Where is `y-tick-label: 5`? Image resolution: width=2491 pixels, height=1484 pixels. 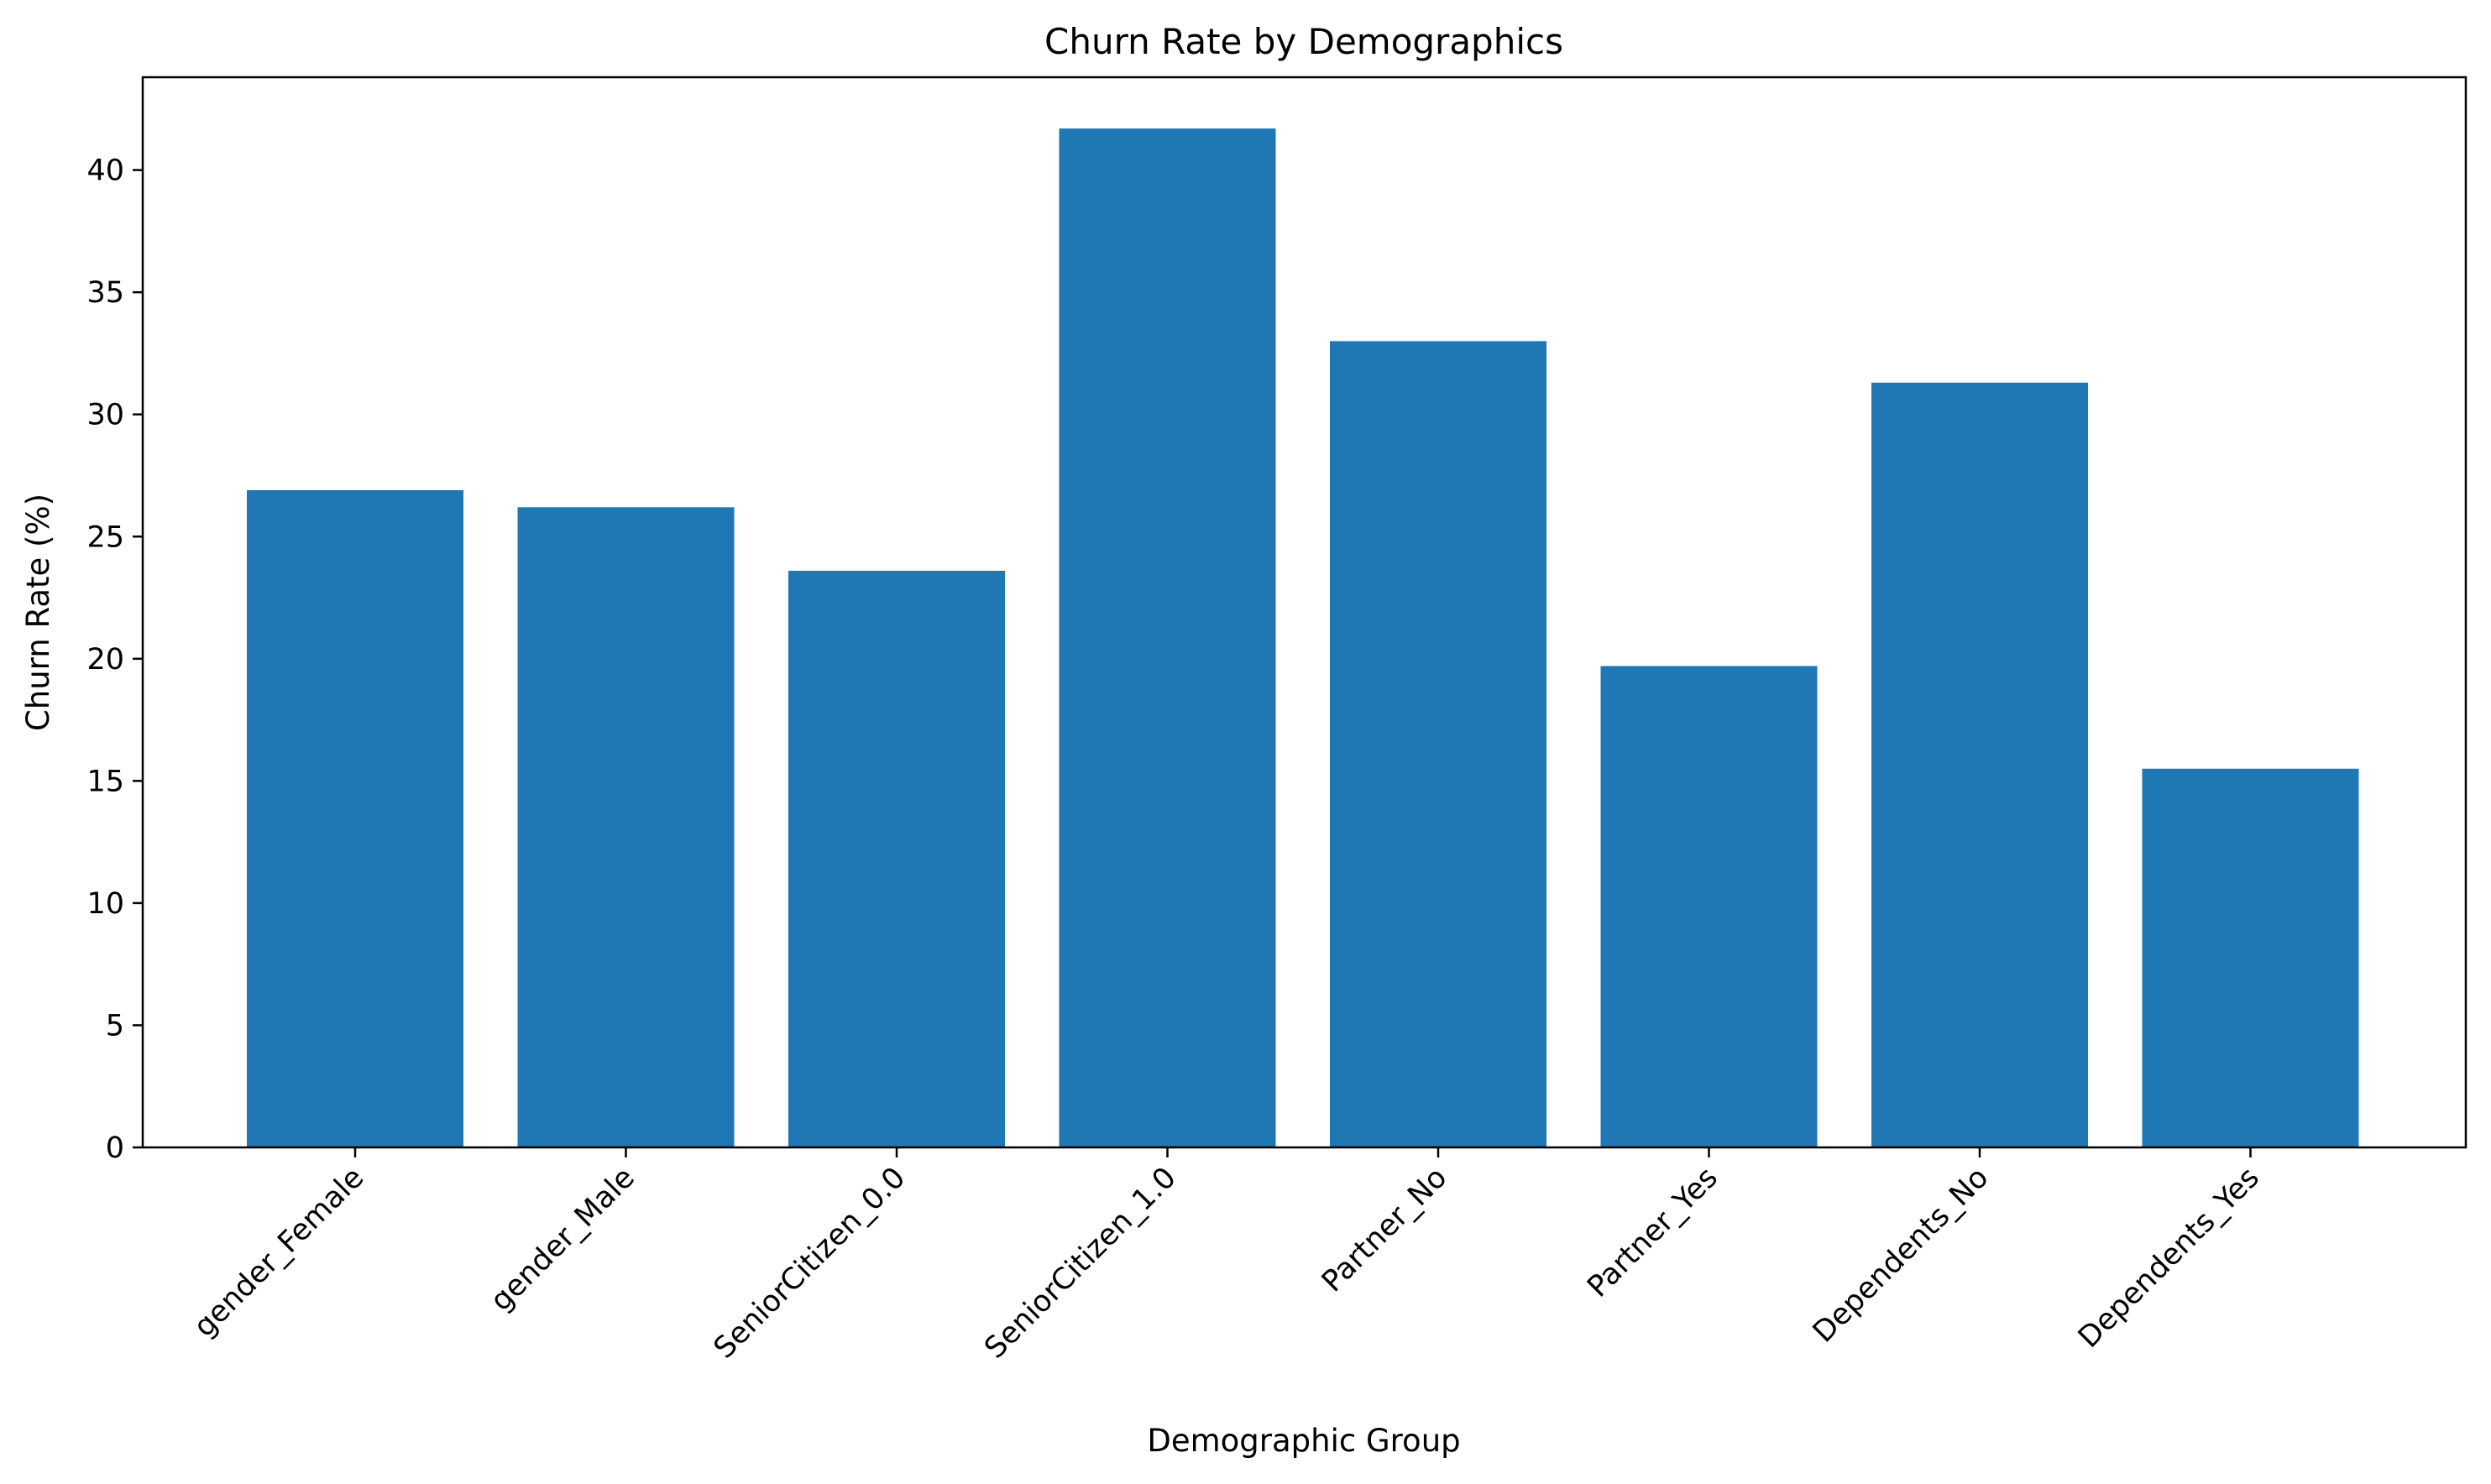
y-tick-label: 5 is located at coordinates (115, 1025).